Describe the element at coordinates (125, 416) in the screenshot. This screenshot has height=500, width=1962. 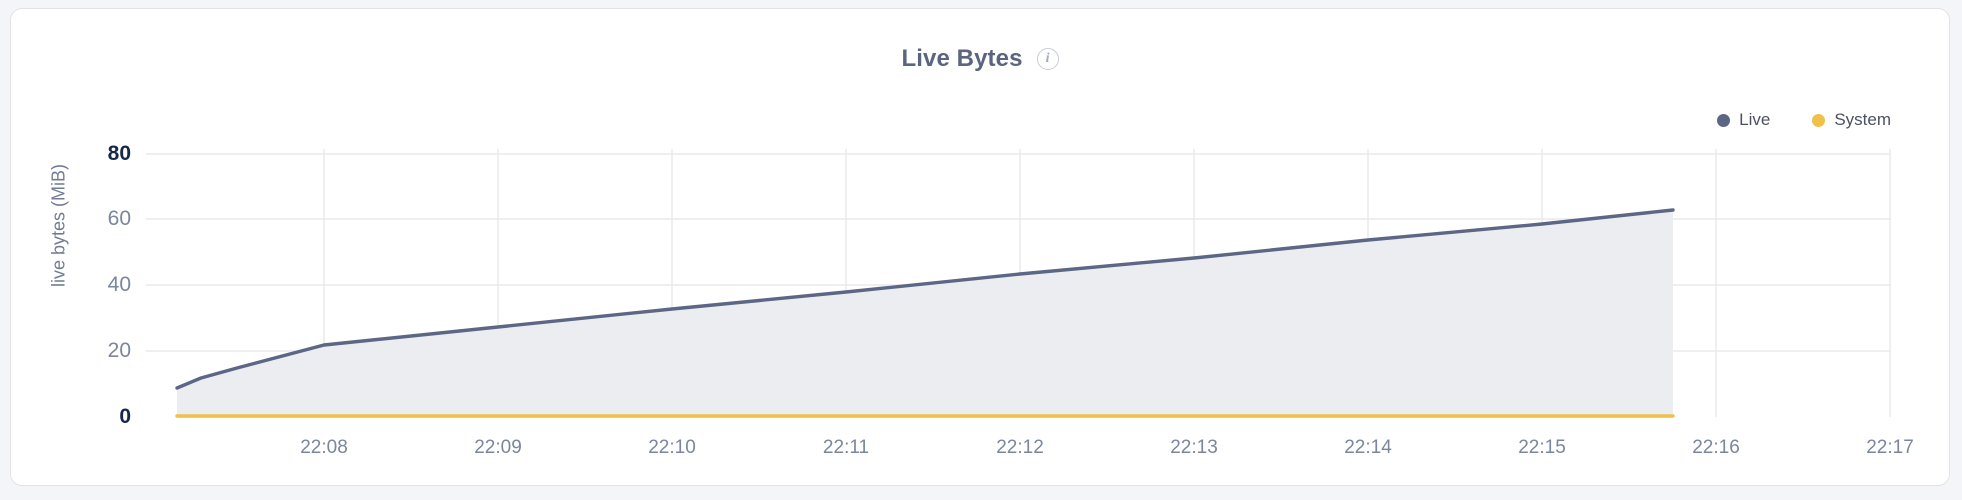
I see `y-tick-0: 0` at that location.